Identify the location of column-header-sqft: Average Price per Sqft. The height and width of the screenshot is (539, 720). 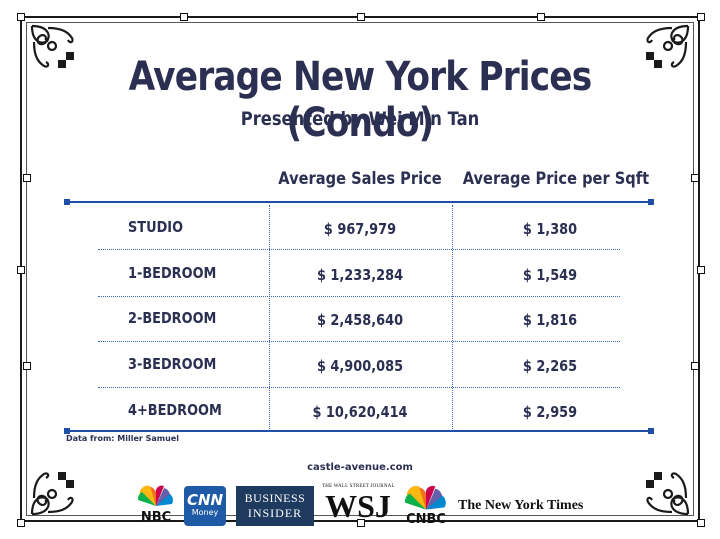
(556, 179).